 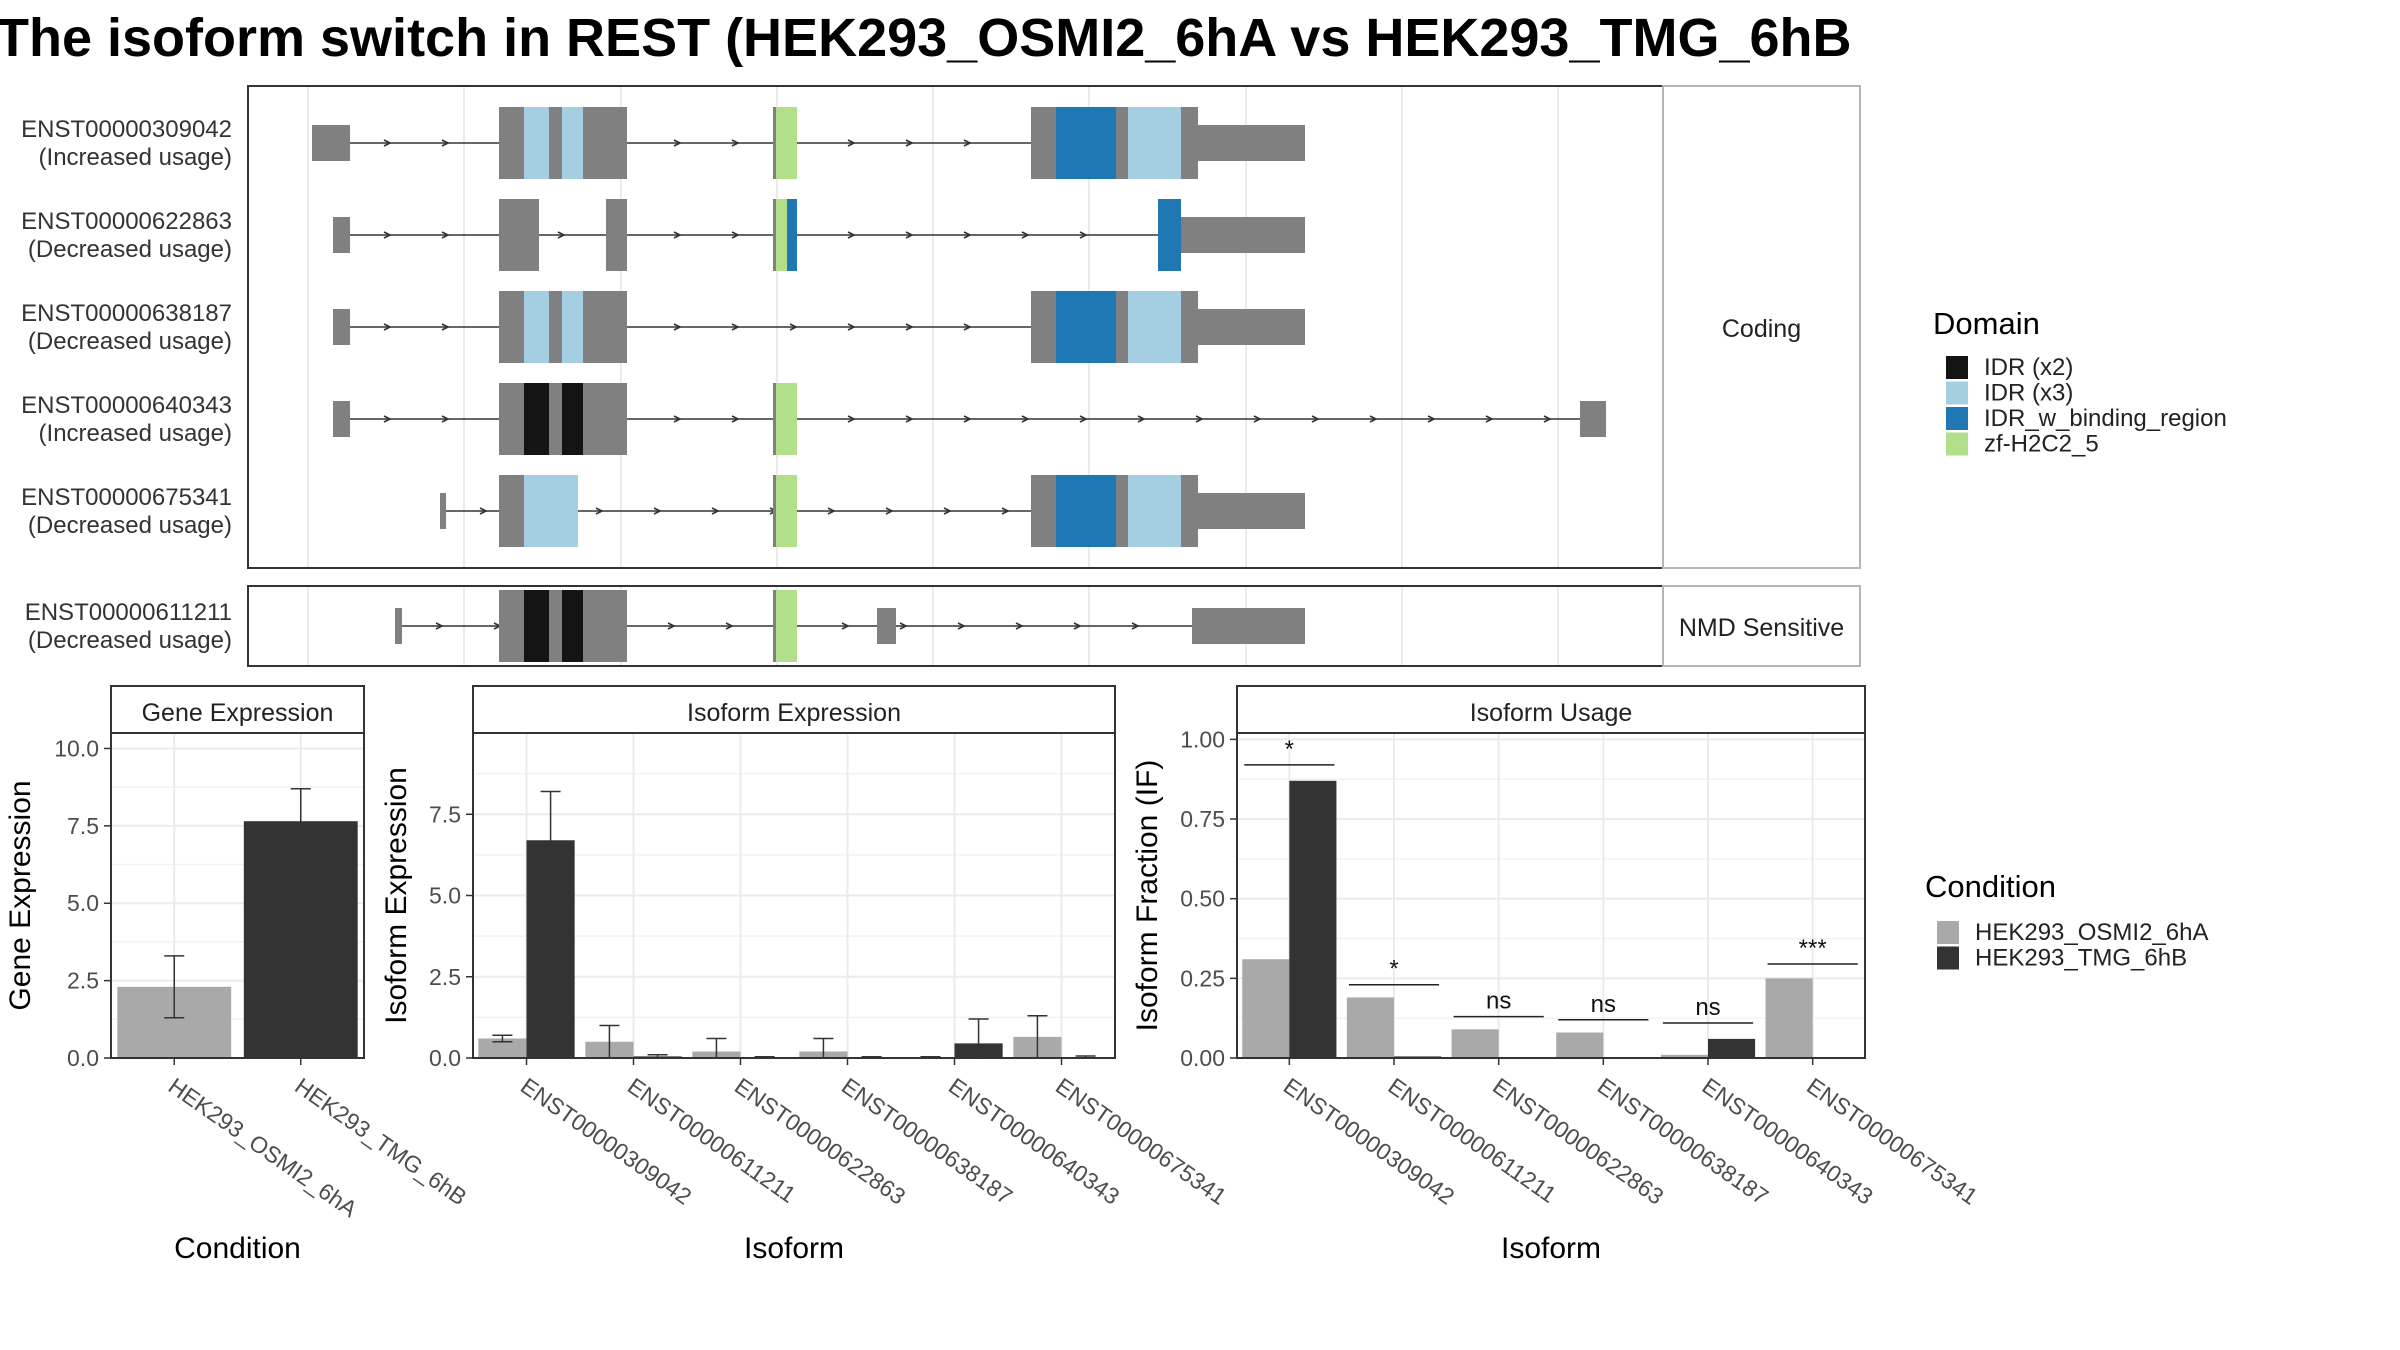 I want to click on transcript-id-label: ENST00000640343, so click(x=126, y=405).